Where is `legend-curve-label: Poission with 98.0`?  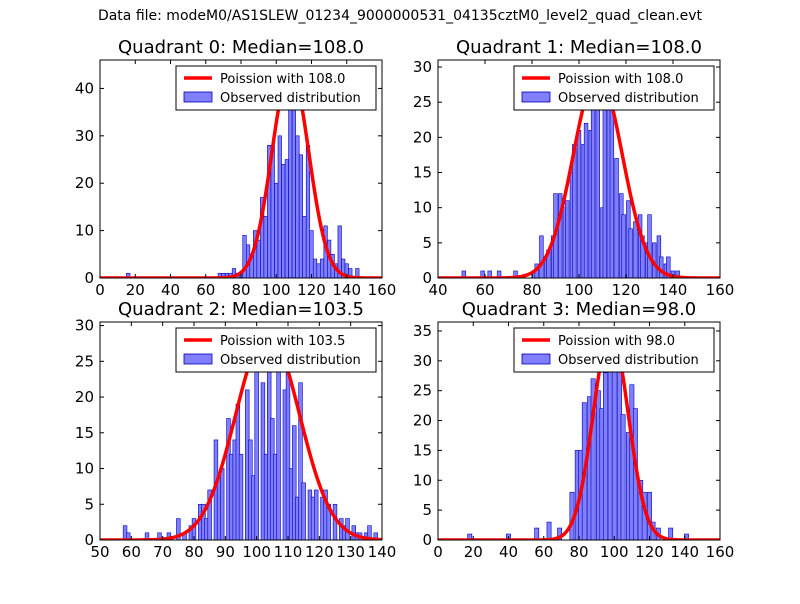
legend-curve-label: Poission with 98.0 is located at coordinates (616, 341).